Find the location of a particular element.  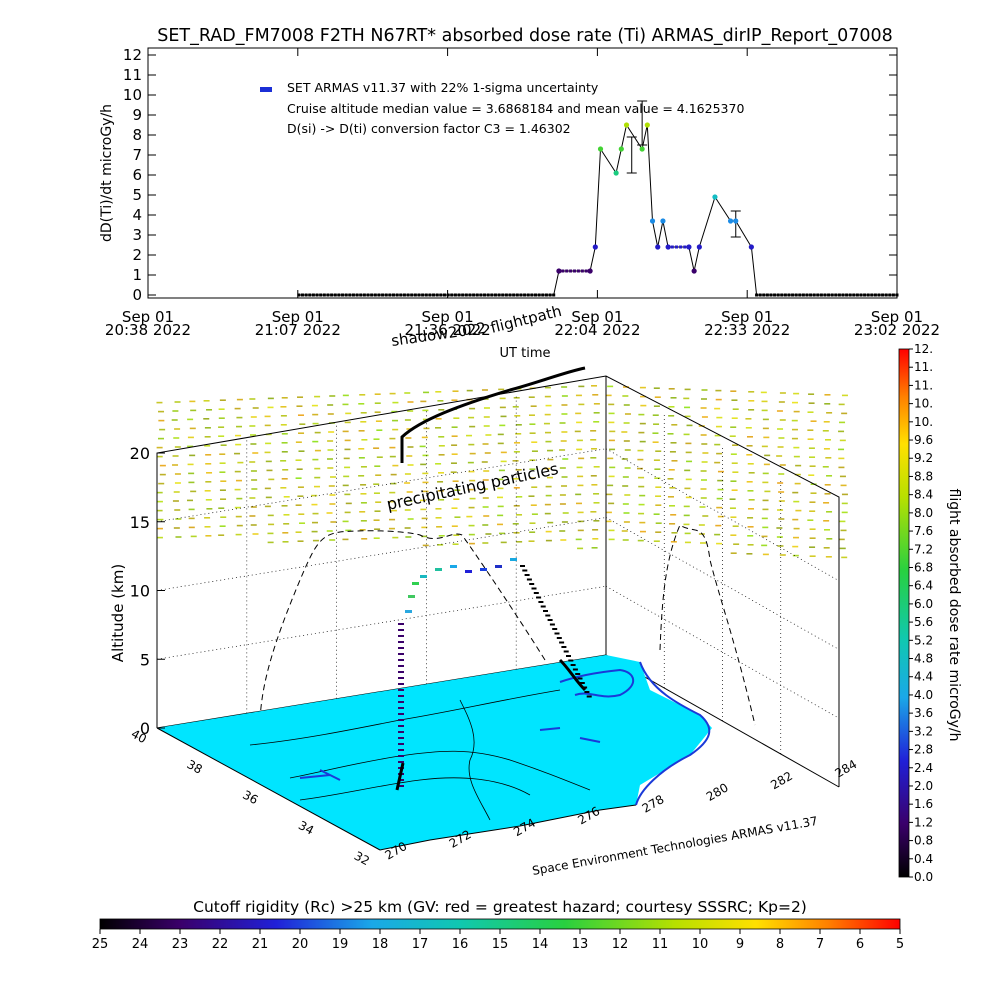

flightpath-cruise-mark is located at coordinates (468, 571).